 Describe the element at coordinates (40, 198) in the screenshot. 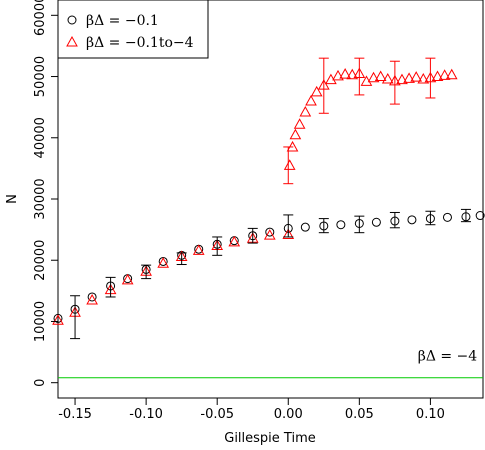

I see `y-tick-label: 30000` at that location.